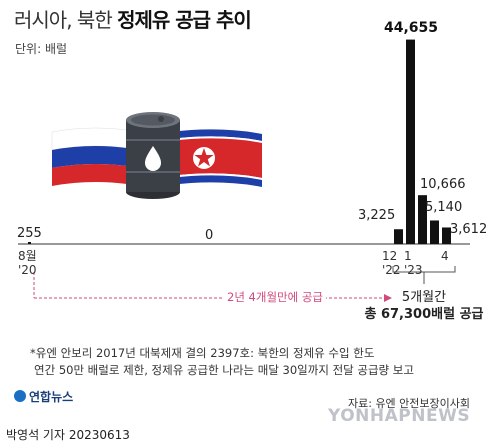 This screenshot has height=448, width=500. I want to click on x-tick-aug-2020: 8월 '20, so click(27, 263).